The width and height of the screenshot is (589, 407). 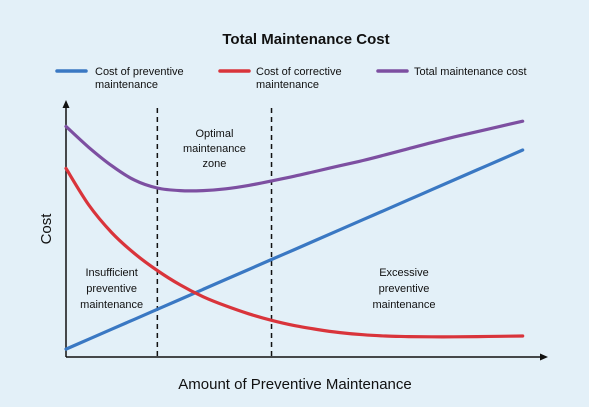 I want to click on x-axis-arrowhead, so click(x=544, y=357).